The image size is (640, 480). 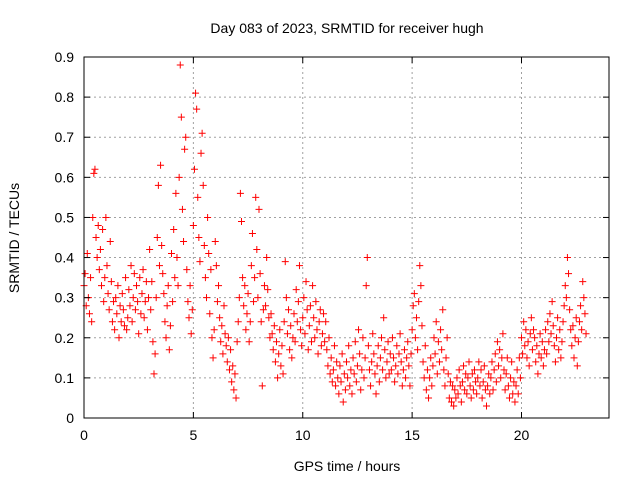 I want to click on y-tick-label: 0.8, so click(x=65, y=97).